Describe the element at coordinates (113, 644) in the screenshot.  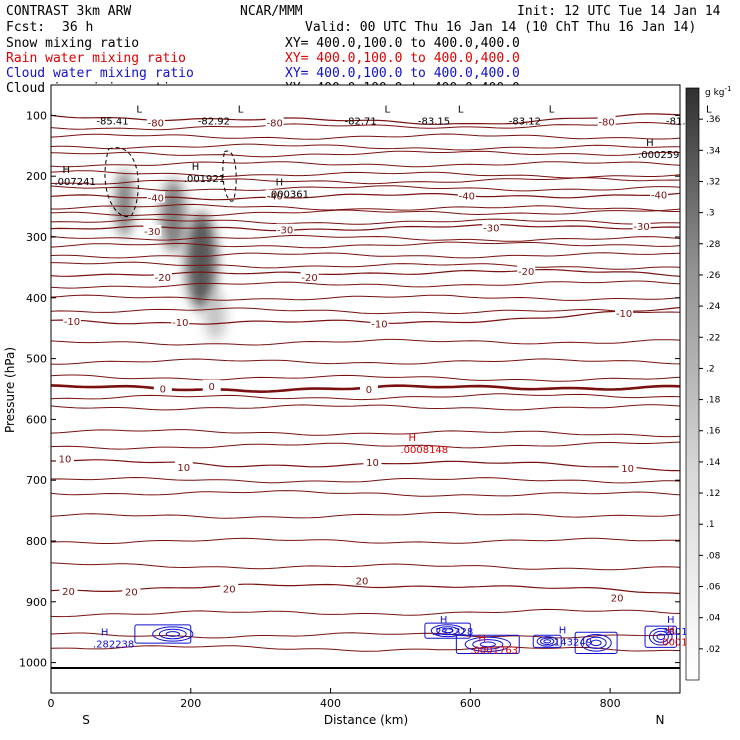
I see `marker-value: .282238` at that location.